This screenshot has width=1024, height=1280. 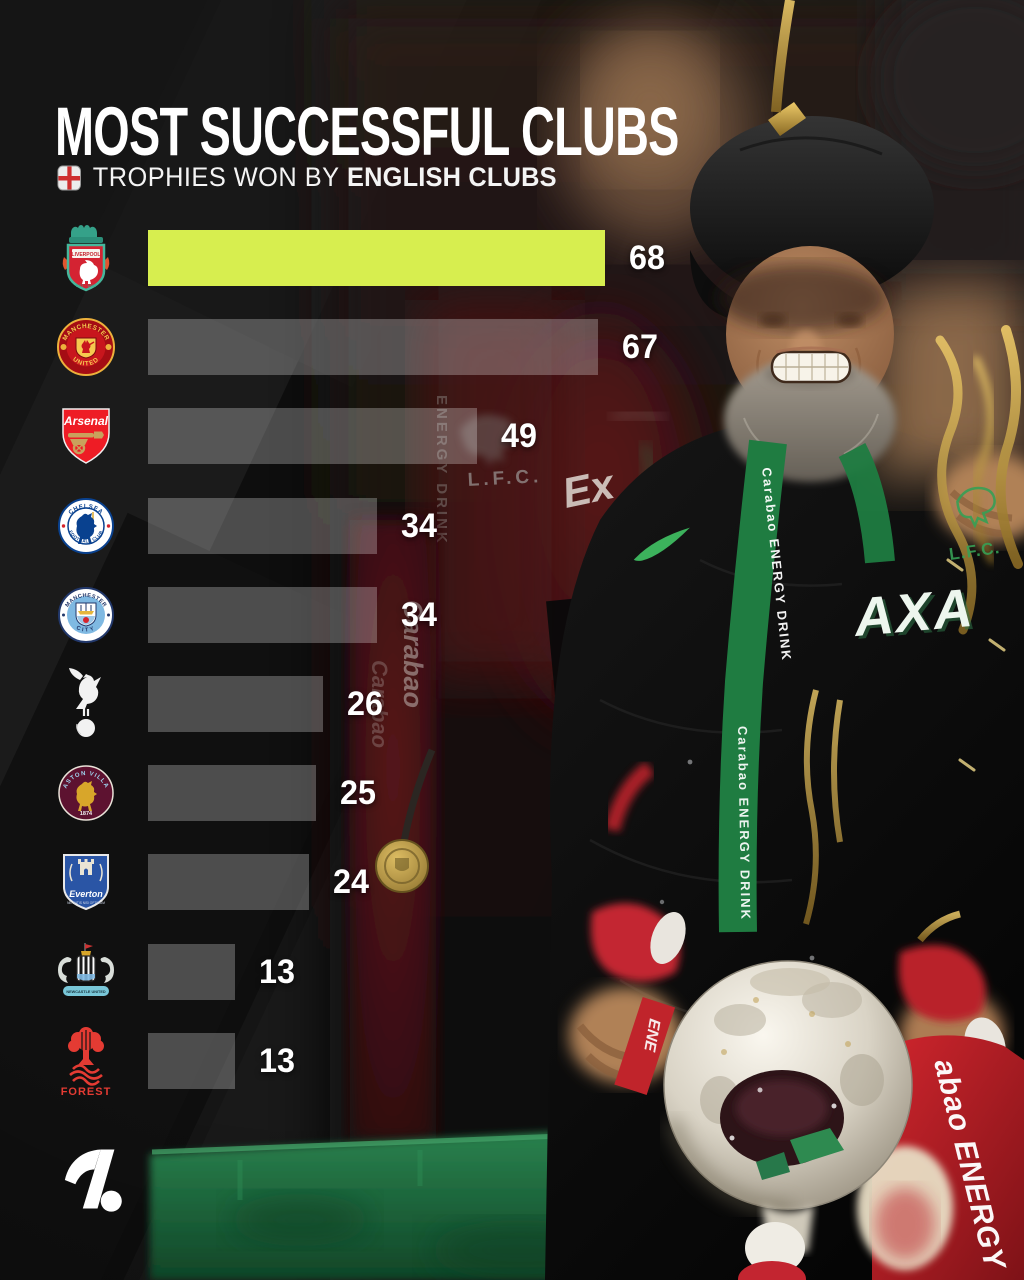 I want to click on chart-row-everton: Everton NIL SATIS NISI OPTIMUM 24, so click(x=512, y=882).